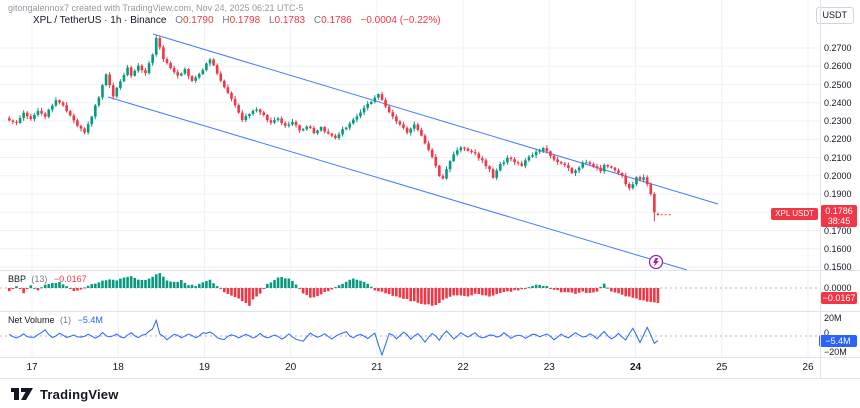 The height and width of the screenshot is (408, 860). Describe the element at coordinates (17, 279) in the screenshot. I see `bbp-title: BBP` at that location.